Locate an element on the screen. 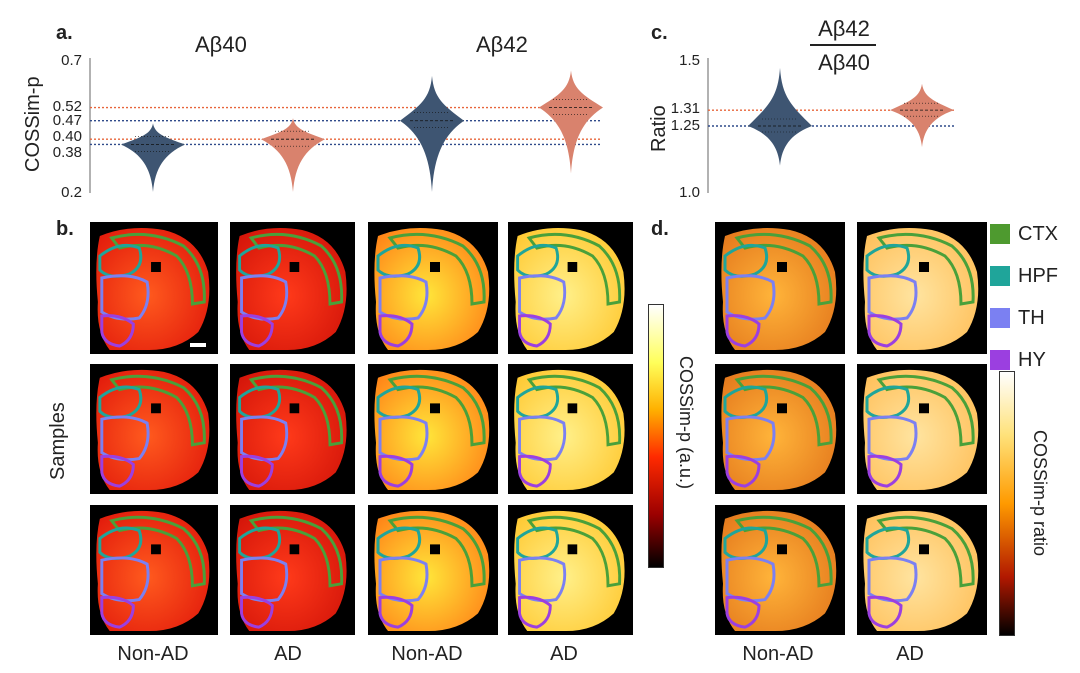 This screenshot has height=673, width=1080. legend-item-hpf: HPF is located at coordinates (1024, 276).